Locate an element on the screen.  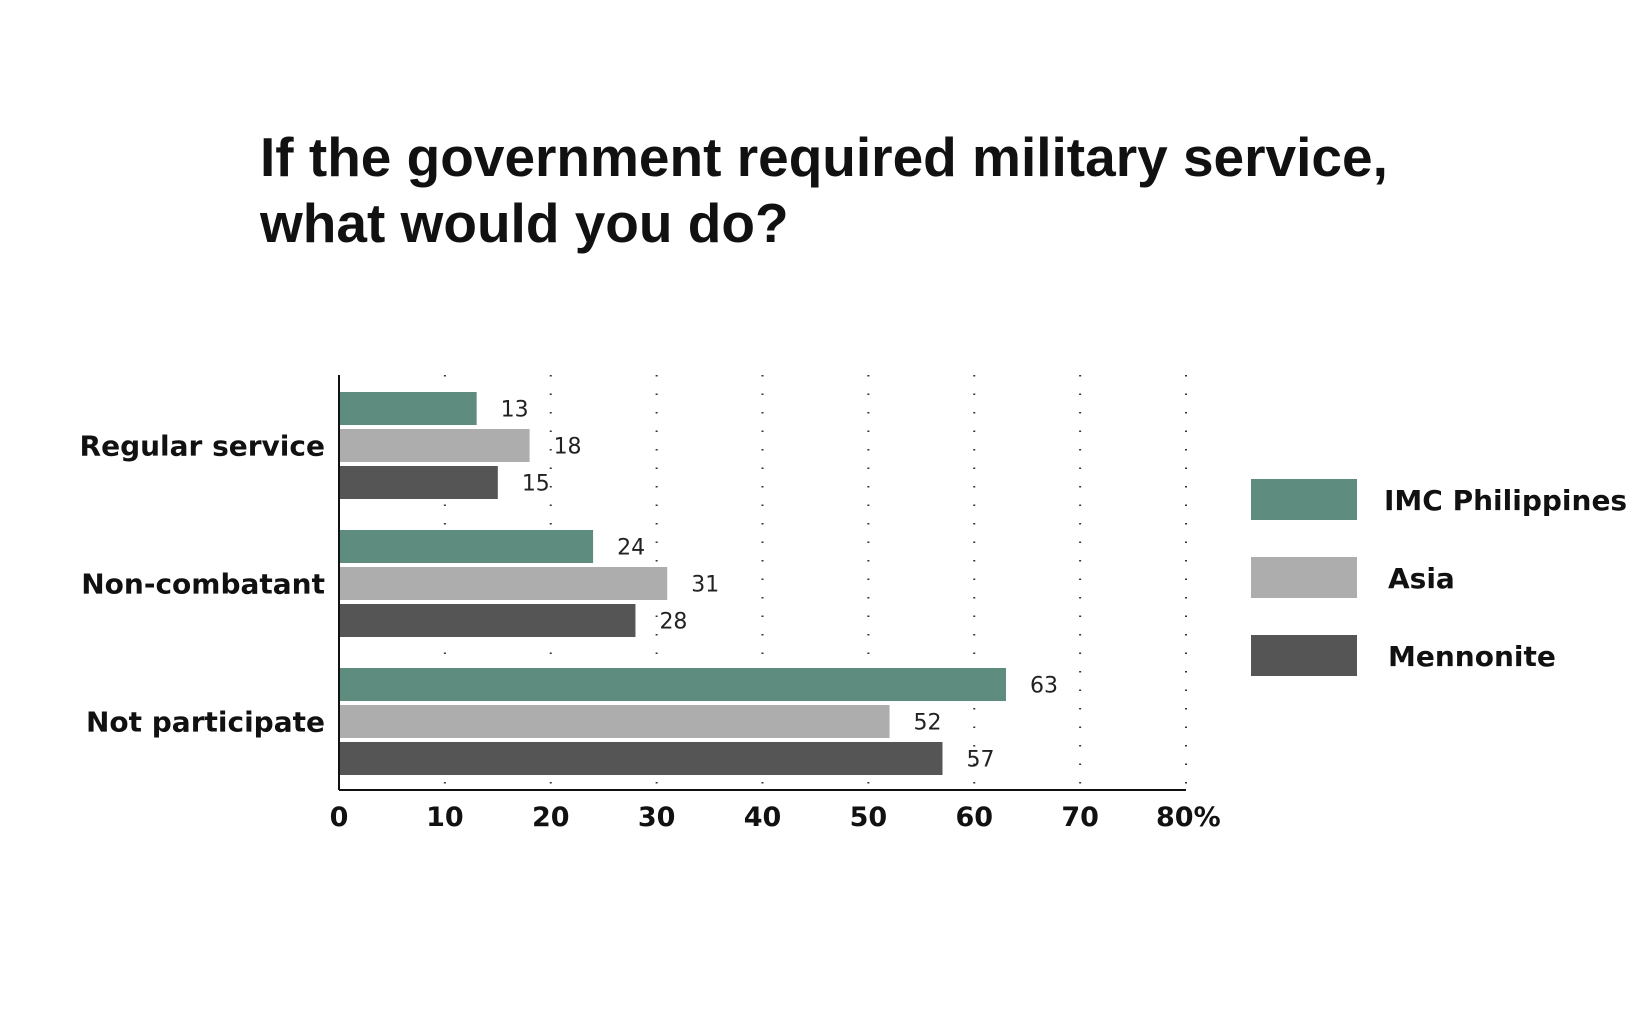
category-label: Regular service is located at coordinates (202, 446).